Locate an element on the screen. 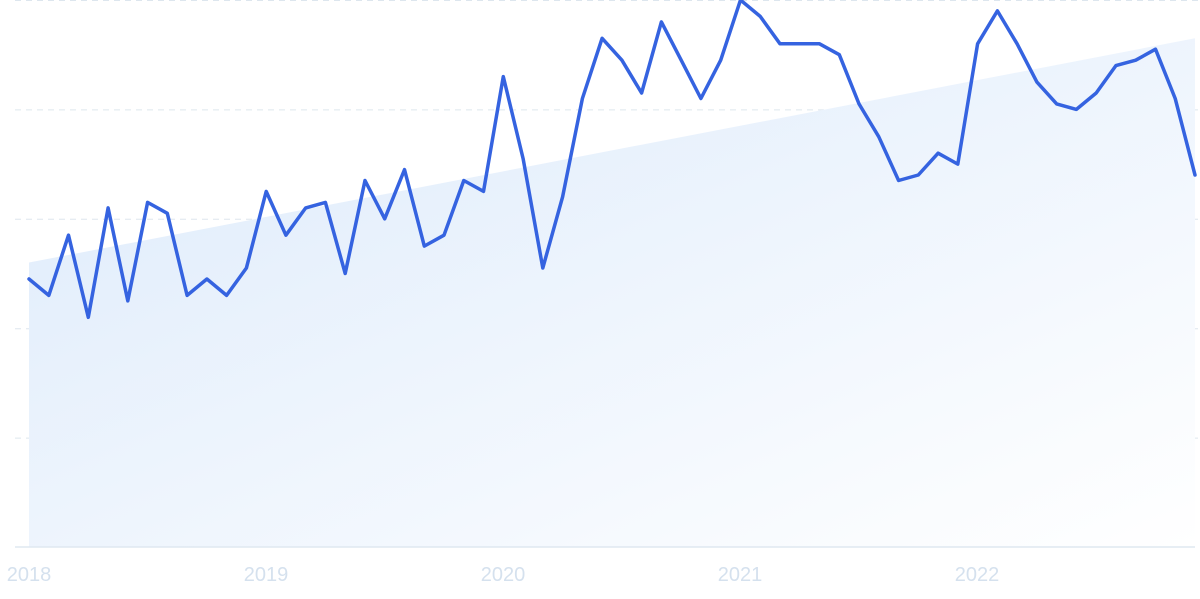 This screenshot has width=1200, height=599. x-tick-label-2020: 2020 is located at coordinates (503, 575).